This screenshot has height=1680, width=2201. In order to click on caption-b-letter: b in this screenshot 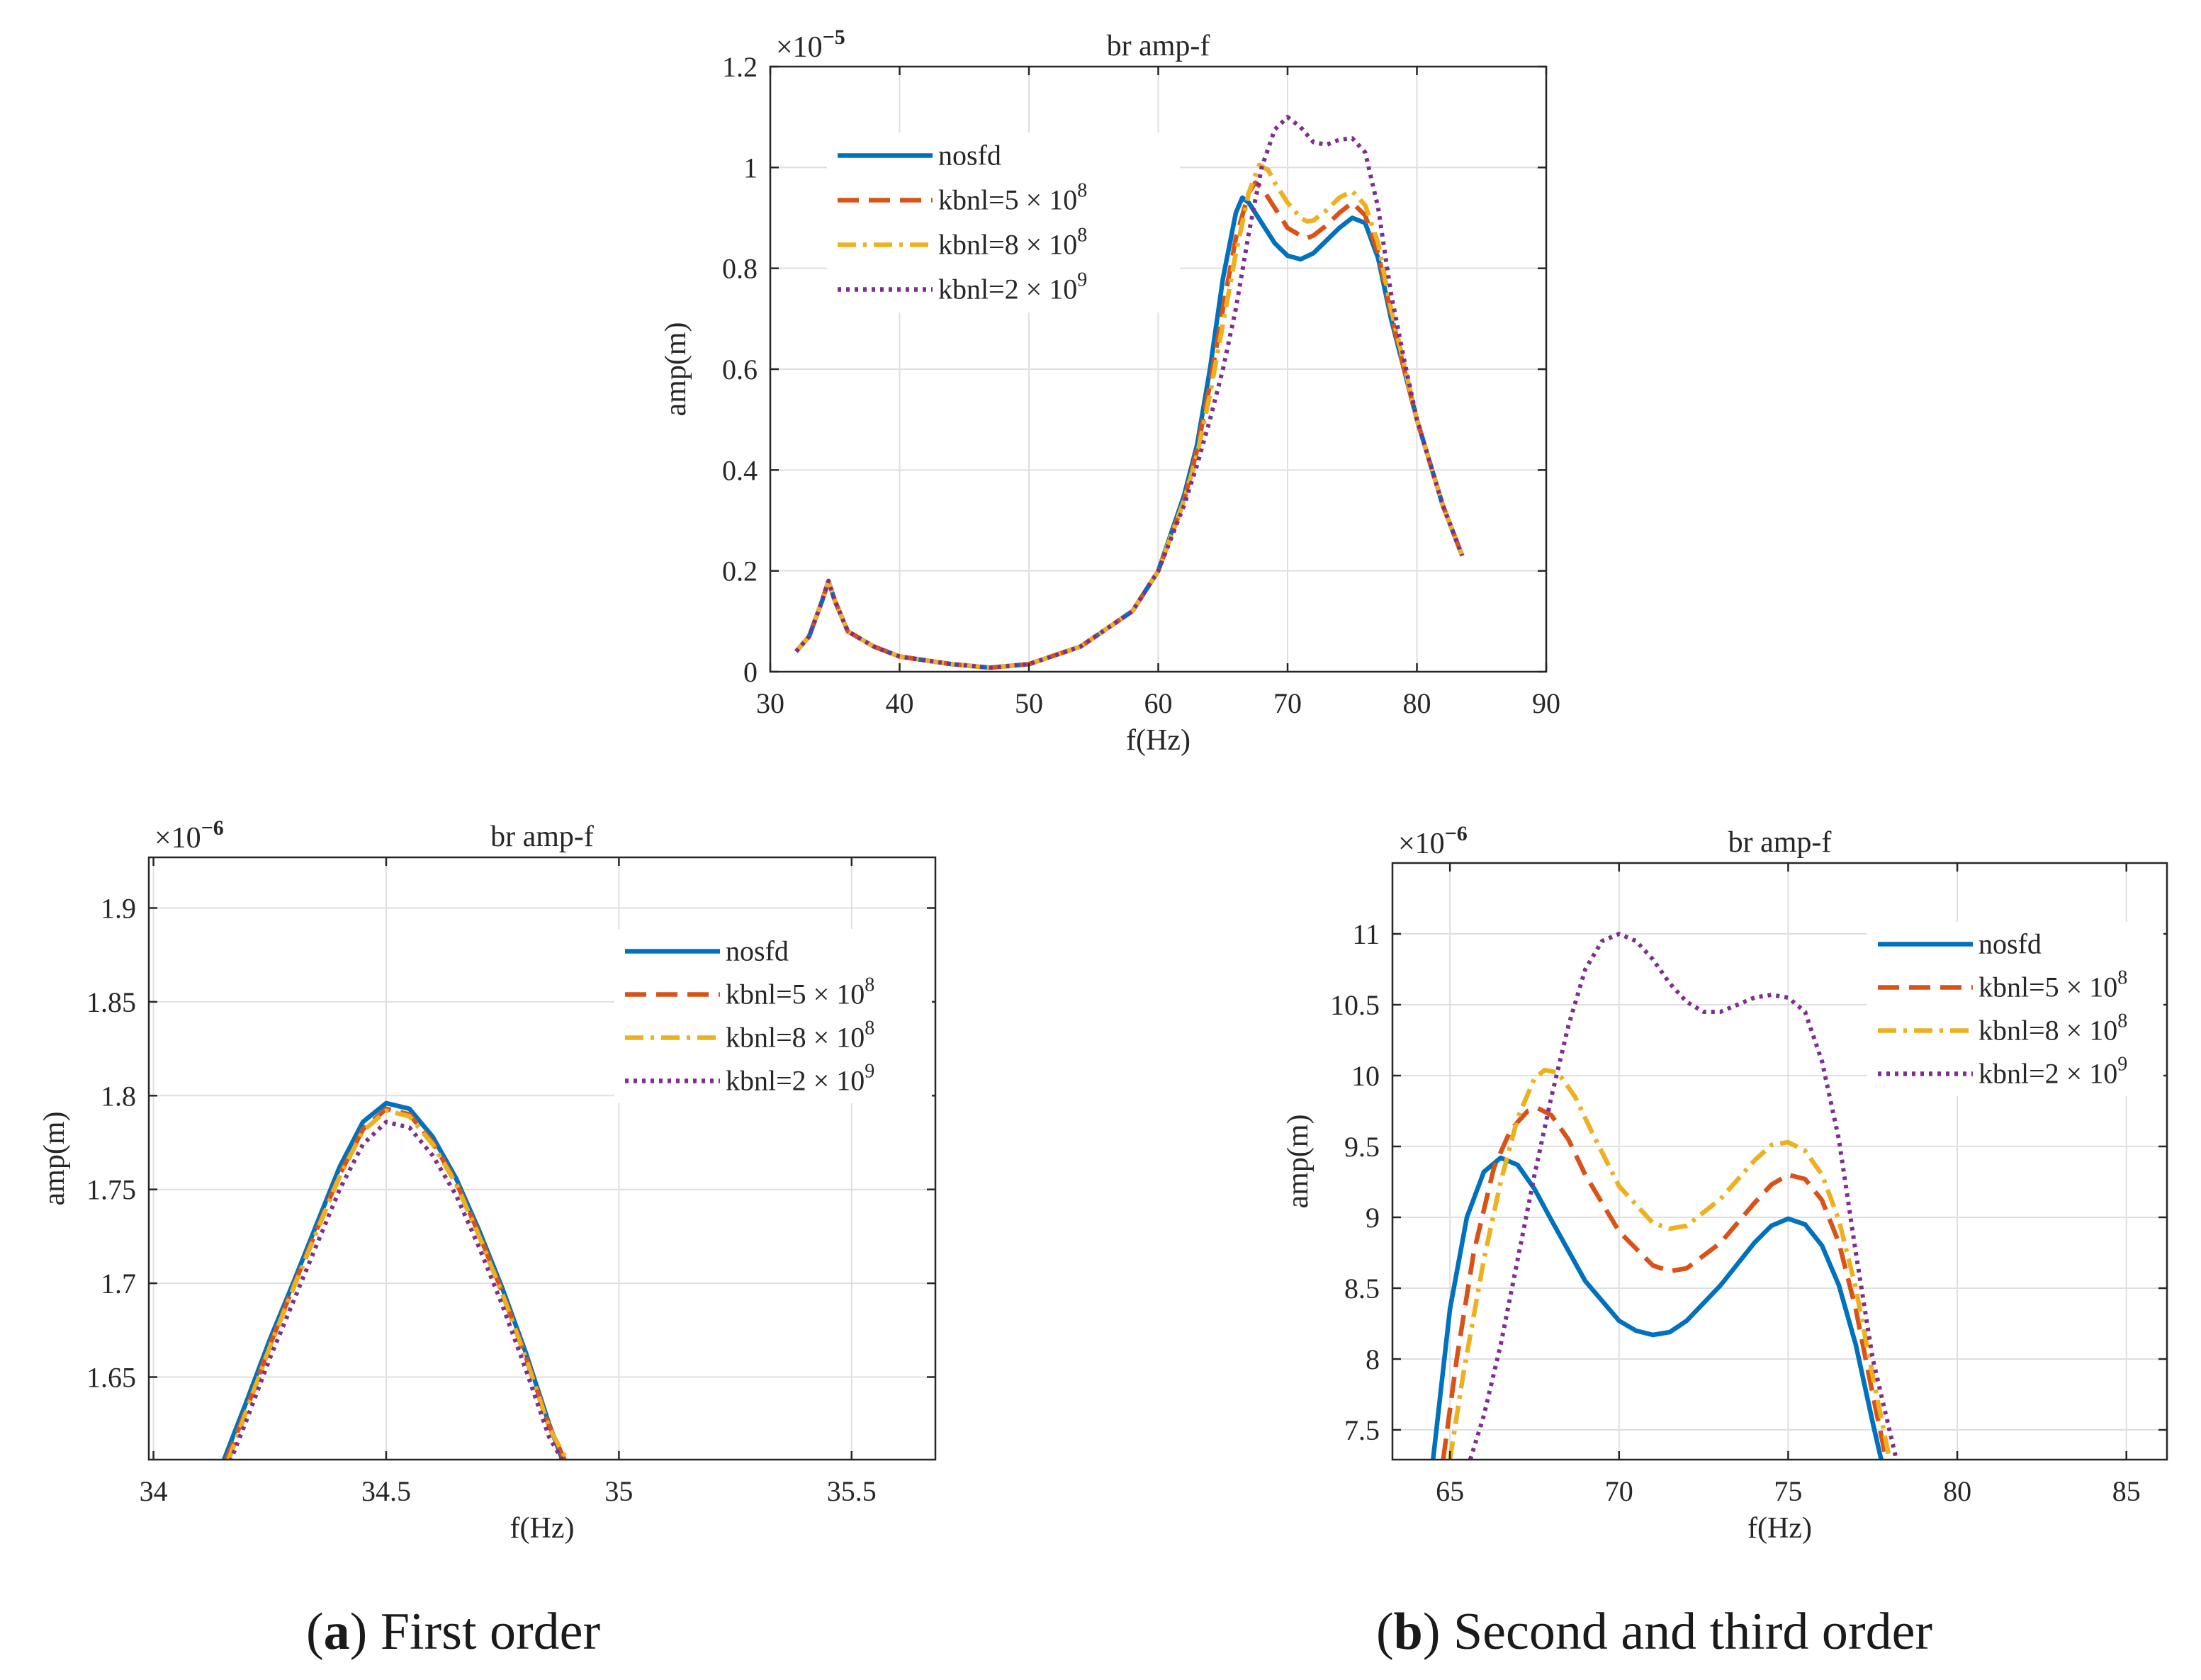, I will do `click(1408, 1632)`.